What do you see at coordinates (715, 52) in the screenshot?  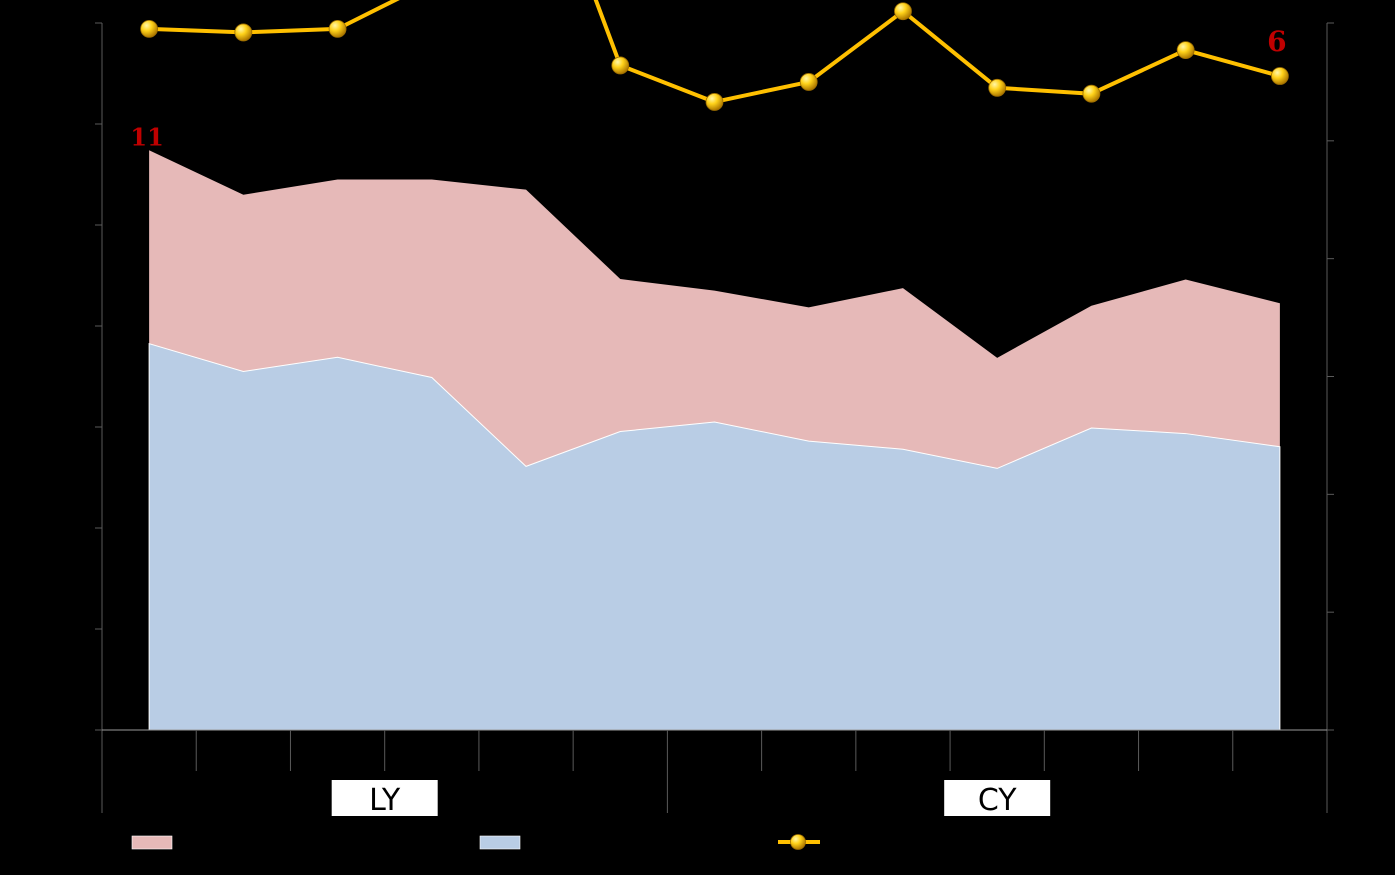 I see `line-series` at bounding box center [715, 52].